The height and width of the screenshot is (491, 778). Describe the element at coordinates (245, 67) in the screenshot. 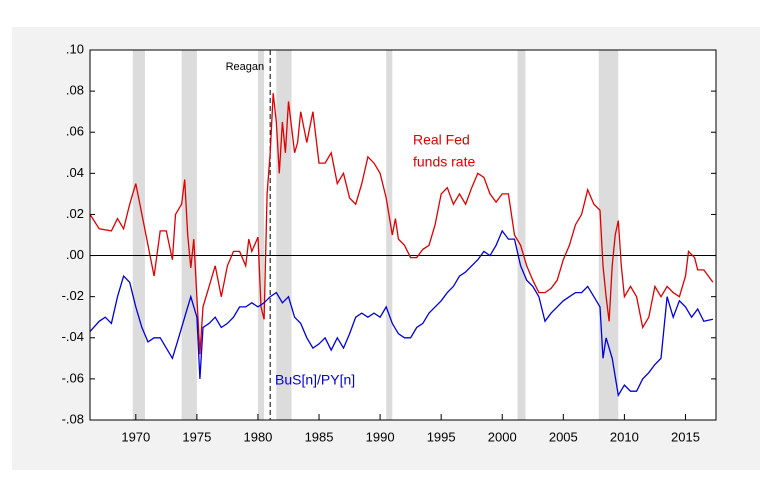

I see `reagan-label: Reagan` at that location.